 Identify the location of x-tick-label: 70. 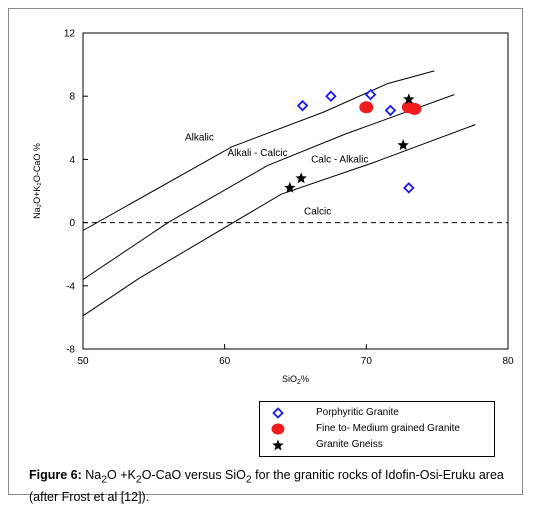
(367, 361).